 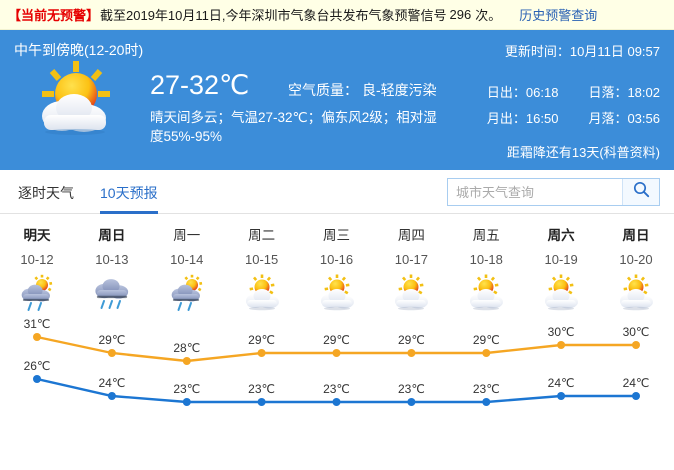 What do you see at coordinates (200, 85) in the screenshot?
I see `current-temperature: 27-32℃` at bounding box center [200, 85].